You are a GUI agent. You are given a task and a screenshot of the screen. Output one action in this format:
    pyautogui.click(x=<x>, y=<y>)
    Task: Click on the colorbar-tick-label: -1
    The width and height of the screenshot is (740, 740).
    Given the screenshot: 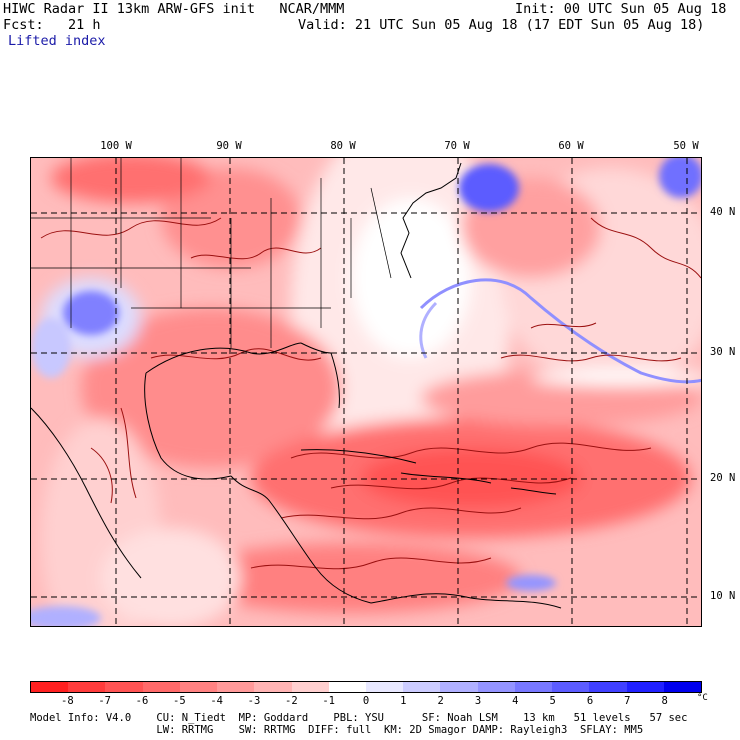 What is the action you would take?
    pyautogui.click(x=328, y=701)
    